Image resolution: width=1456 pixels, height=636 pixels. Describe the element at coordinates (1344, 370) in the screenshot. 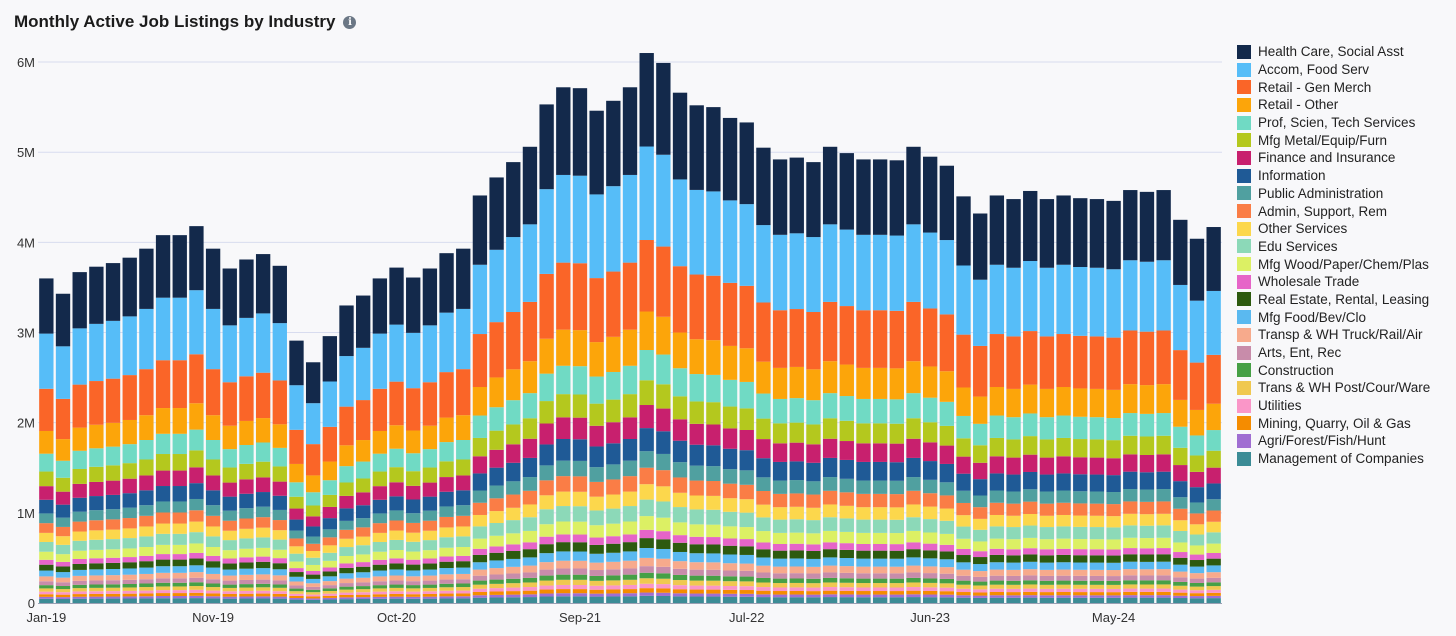

I see `legend-item: Construction` at that location.